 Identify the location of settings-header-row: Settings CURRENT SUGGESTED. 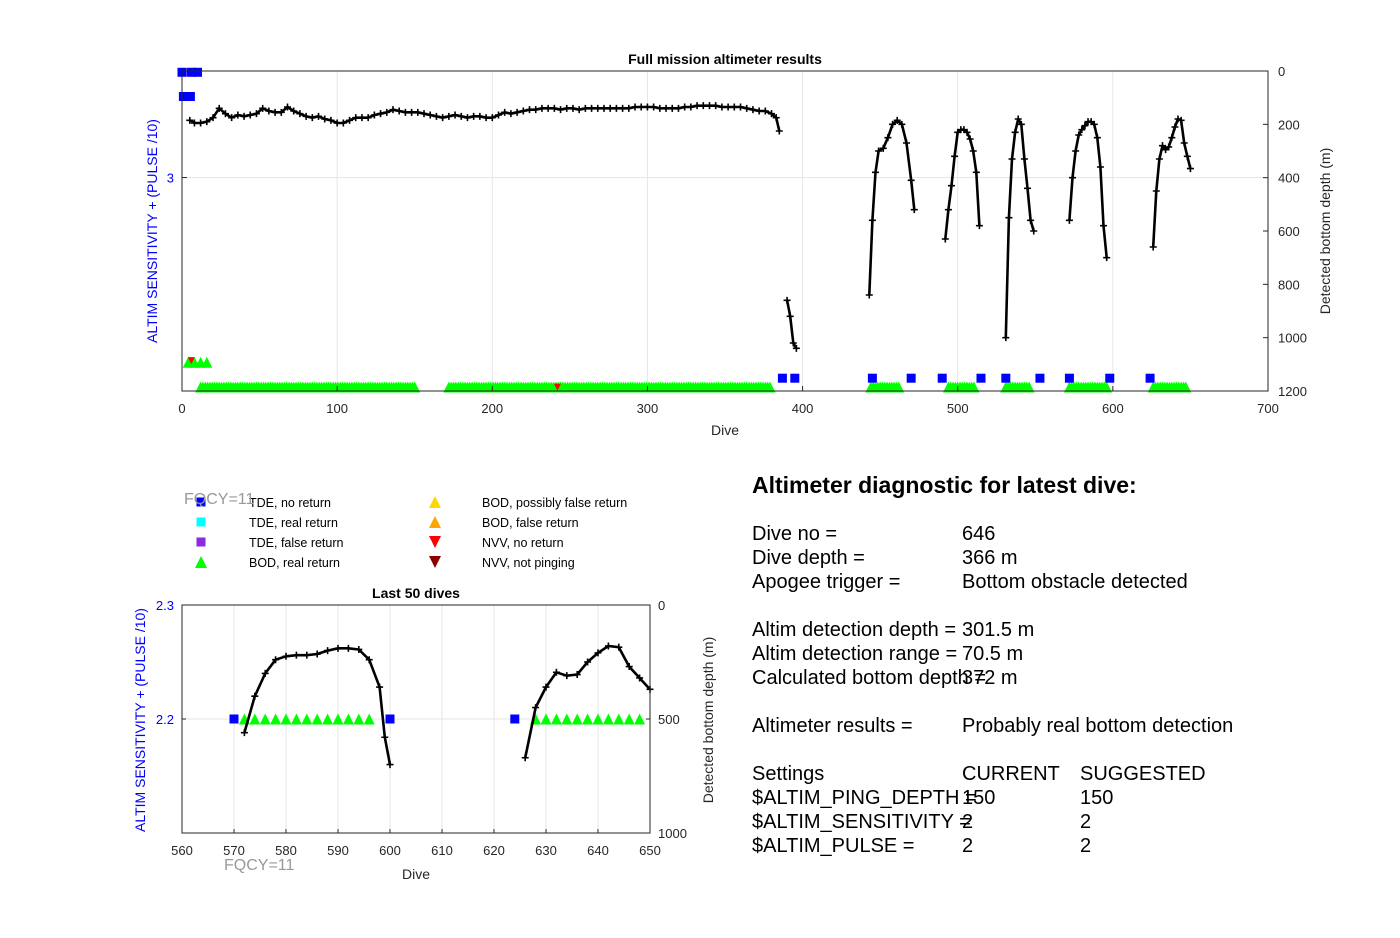
(1062, 774).